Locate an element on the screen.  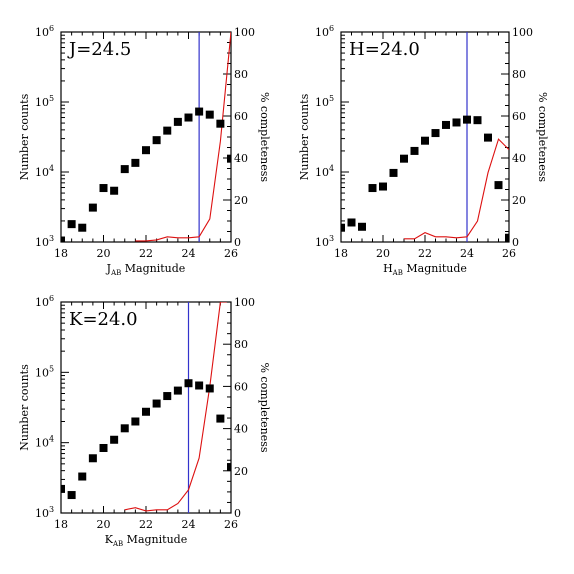
x-axis-label: JAB Magnitude is located at coordinates (146, 269).